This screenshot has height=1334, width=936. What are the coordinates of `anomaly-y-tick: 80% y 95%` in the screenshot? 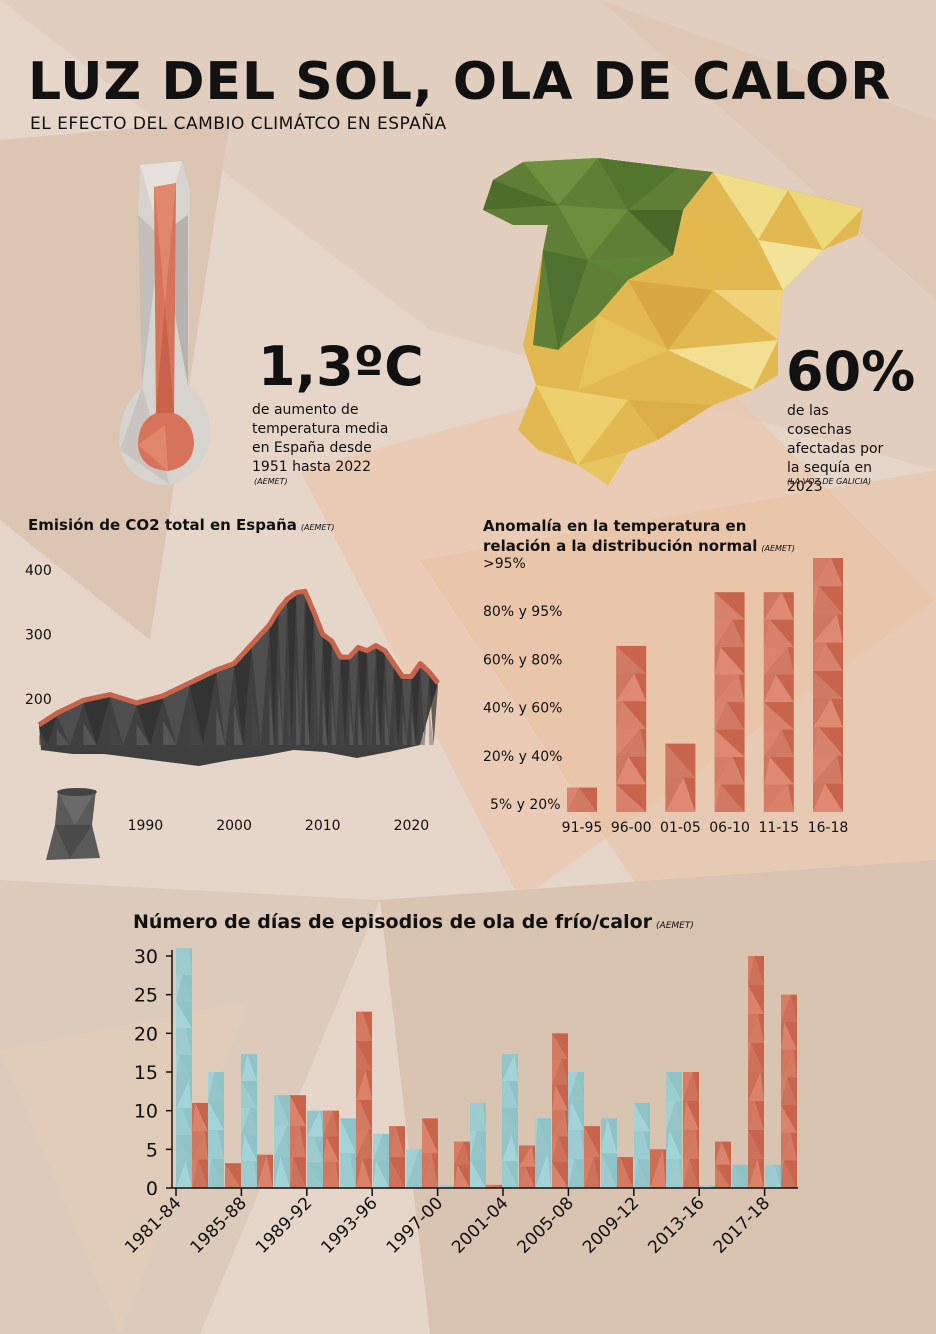 It's located at (522, 612).